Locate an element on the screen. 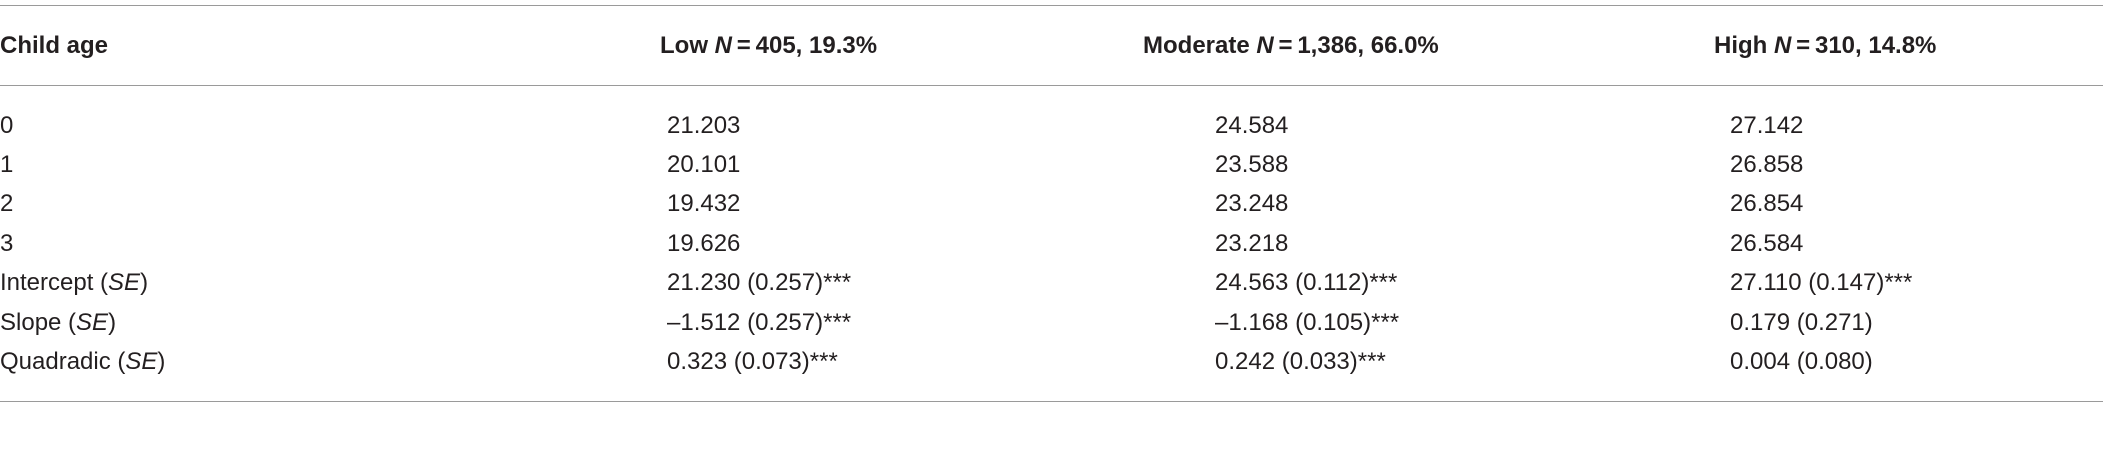  row-label: Quadradic (SE) is located at coordinates (82, 362).